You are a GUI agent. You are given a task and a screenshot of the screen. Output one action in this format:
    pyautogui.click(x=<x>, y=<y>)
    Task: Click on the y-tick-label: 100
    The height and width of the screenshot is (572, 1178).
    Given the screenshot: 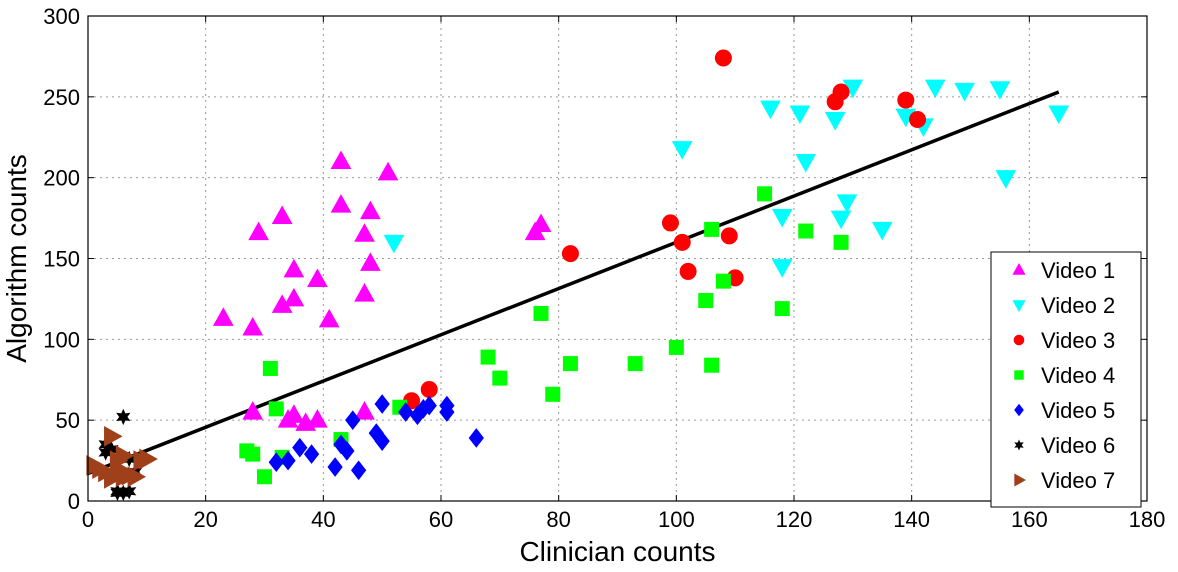 What is the action you would take?
    pyautogui.click(x=61, y=339)
    